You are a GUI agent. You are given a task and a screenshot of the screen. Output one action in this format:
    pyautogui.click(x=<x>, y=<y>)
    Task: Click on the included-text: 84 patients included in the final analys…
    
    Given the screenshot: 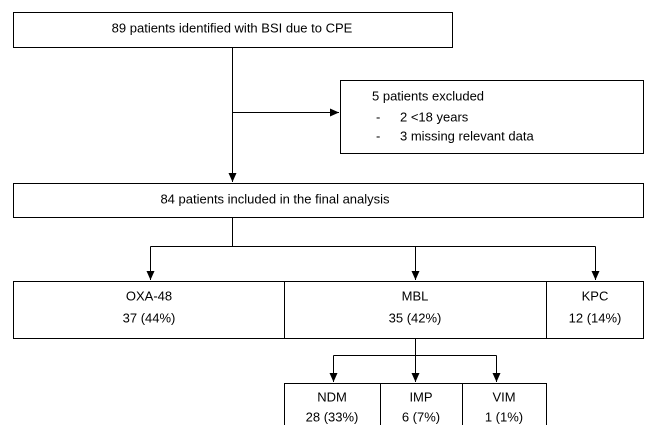 What is the action you would take?
    pyautogui.click(x=275, y=198)
    